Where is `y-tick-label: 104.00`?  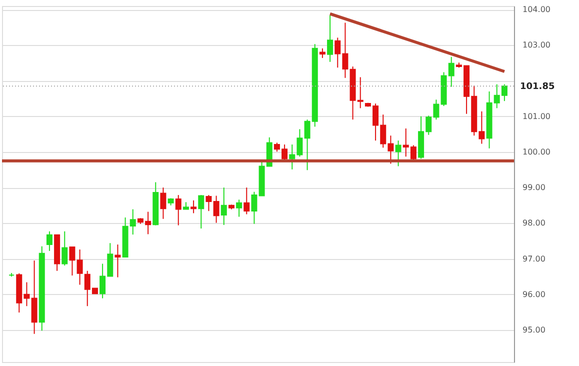 y-tick-label: 104.00 is located at coordinates (536, 9).